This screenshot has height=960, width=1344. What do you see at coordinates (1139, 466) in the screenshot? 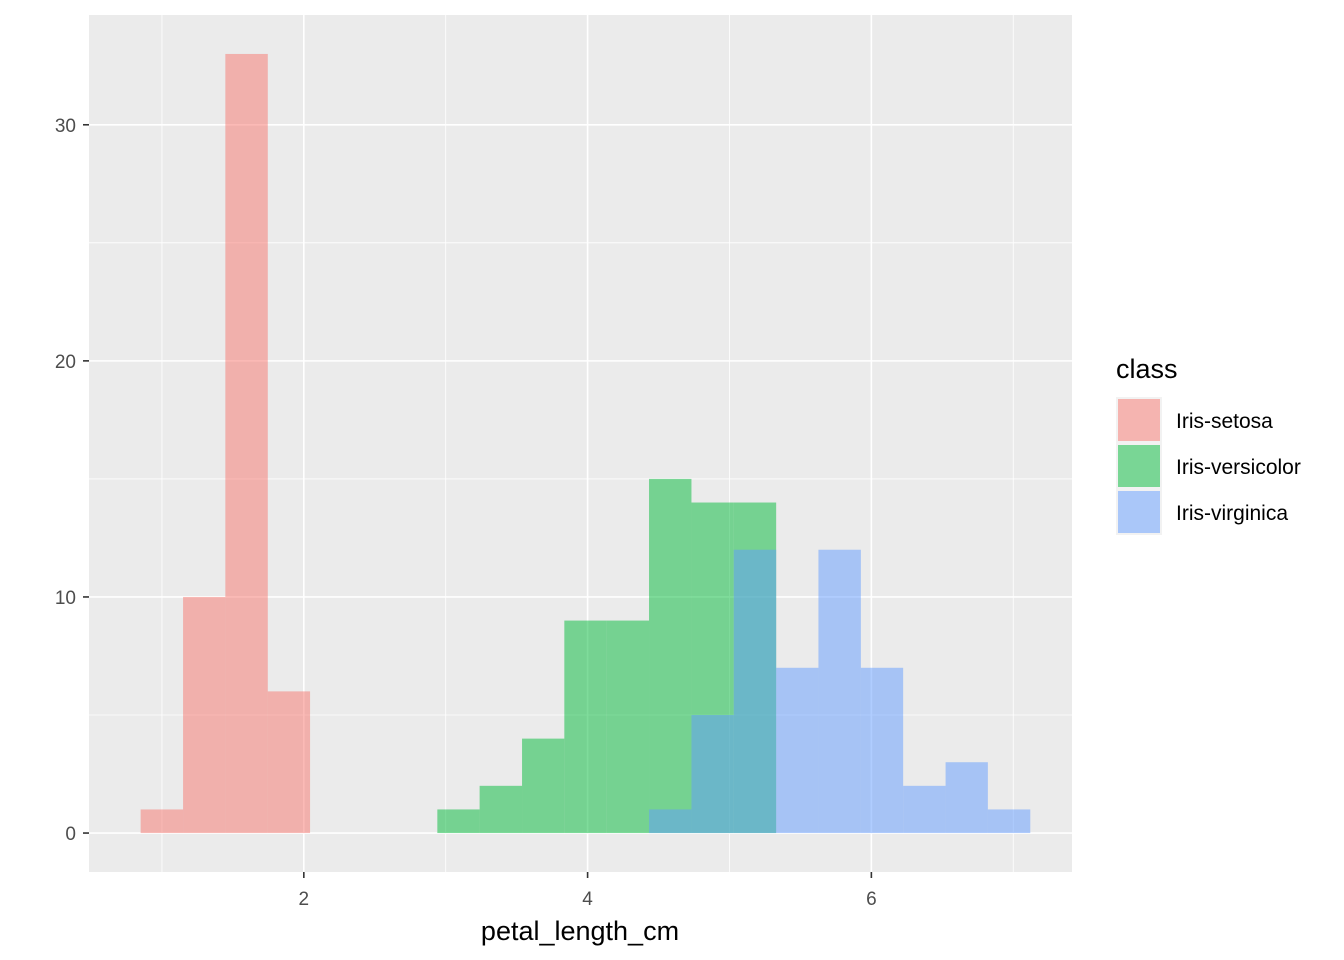
I see `legend-swatch-iris-versicolor` at bounding box center [1139, 466].